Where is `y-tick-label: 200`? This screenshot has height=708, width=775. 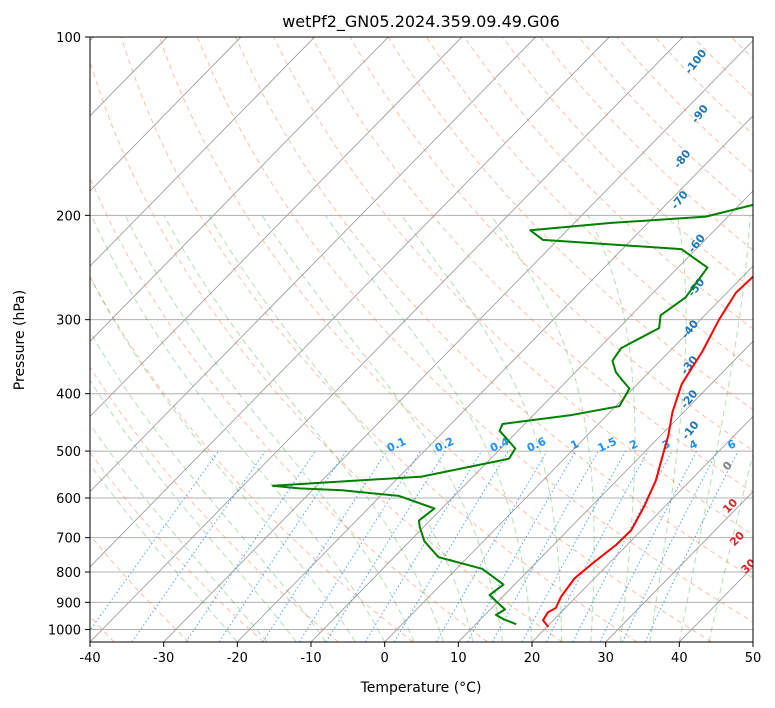
y-tick-label: 200 is located at coordinates (68, 216).